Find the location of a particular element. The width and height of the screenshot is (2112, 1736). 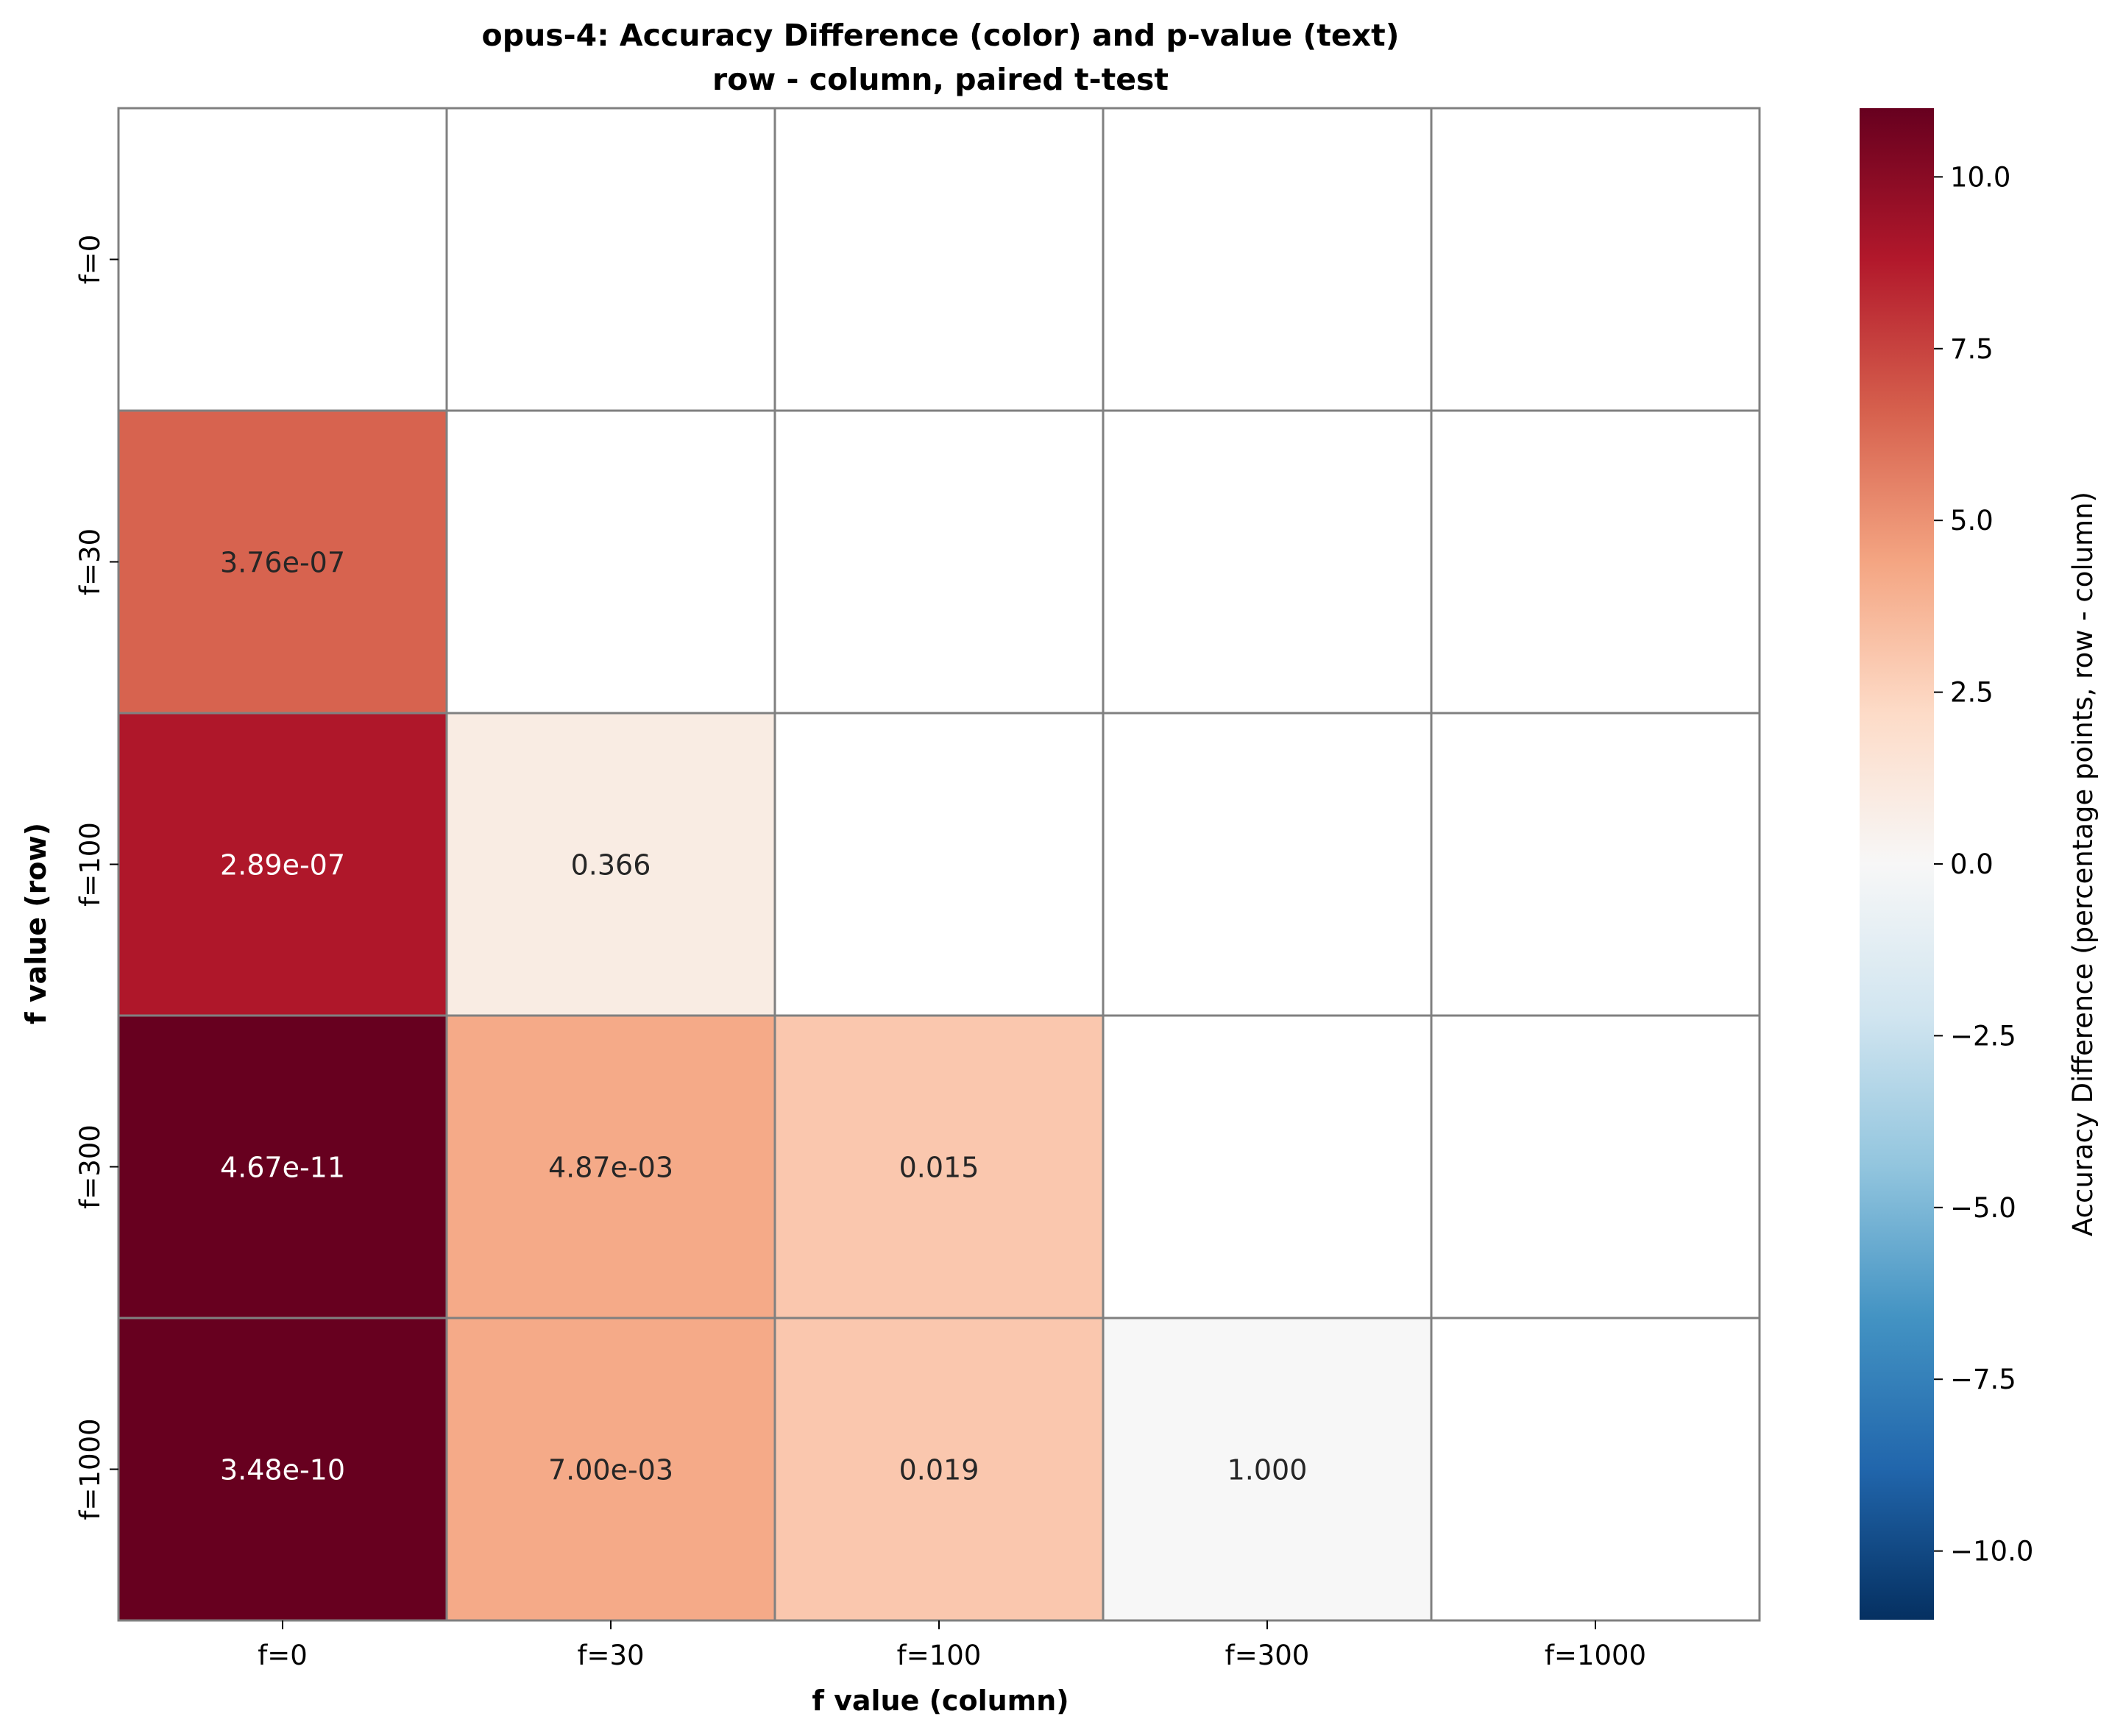

y-tick-label: f=100 is located at coordinates (90, 864).